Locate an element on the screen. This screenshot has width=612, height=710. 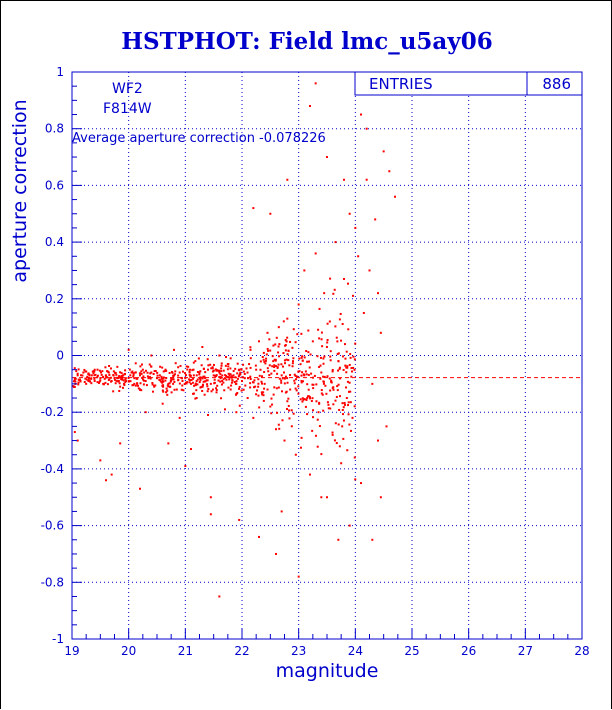
y-tick-label: -0.4 is located at coordinates (52, 469).